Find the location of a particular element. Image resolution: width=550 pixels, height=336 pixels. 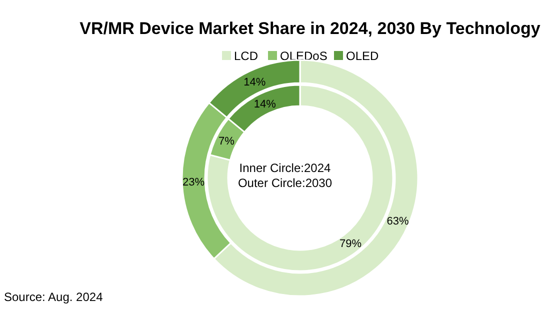

legend-label: LCD is located at coordinates (246, 56).